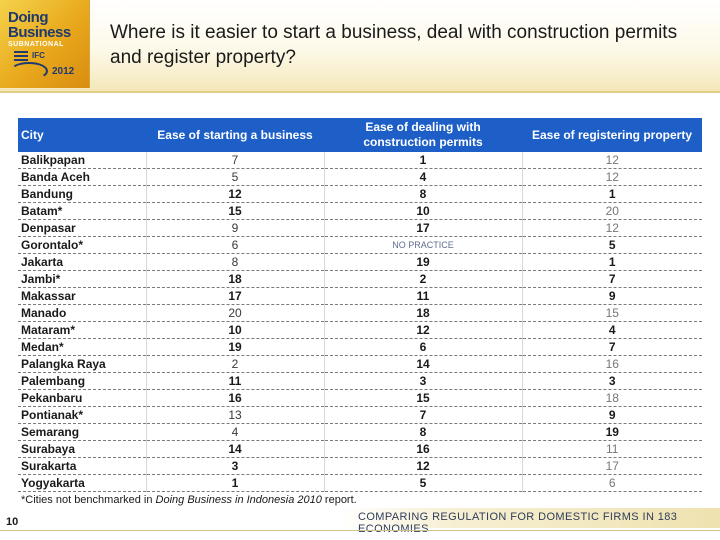 The width and height of the screenshot is (720, 540). What do you see at coordinates (423, 296) in the screenshot?
I see `cell-construction-permits: 11` at bounding box center [423, 296].